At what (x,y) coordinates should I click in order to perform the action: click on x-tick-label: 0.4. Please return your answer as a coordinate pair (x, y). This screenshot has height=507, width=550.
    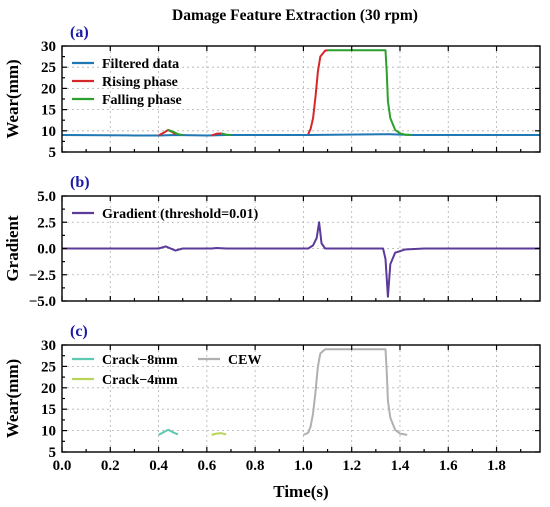
    Looking at the image, I should click on (158, 466).